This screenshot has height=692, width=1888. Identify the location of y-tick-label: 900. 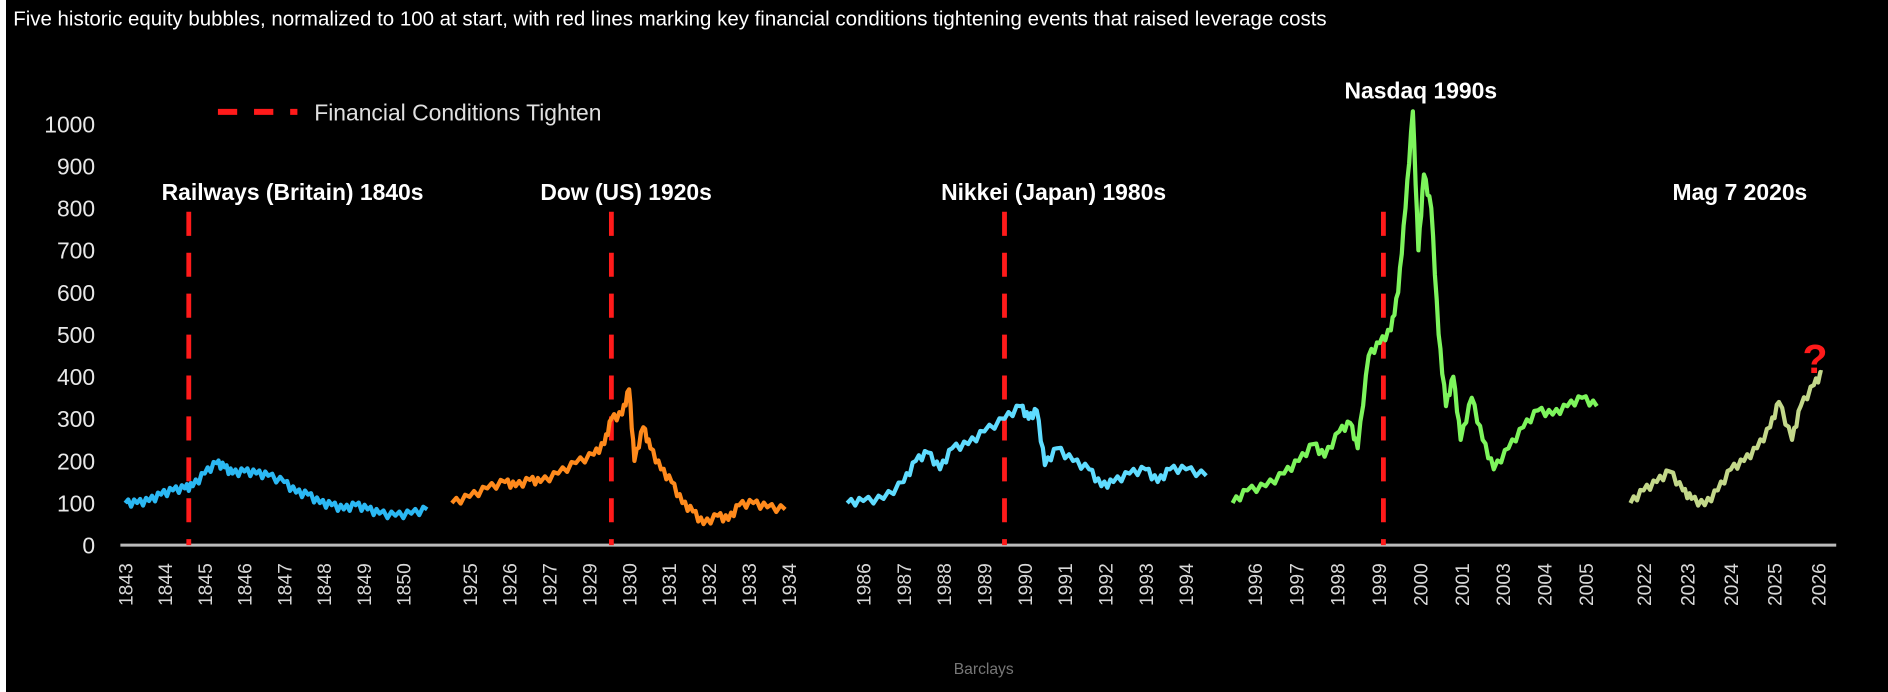
(76, 167).